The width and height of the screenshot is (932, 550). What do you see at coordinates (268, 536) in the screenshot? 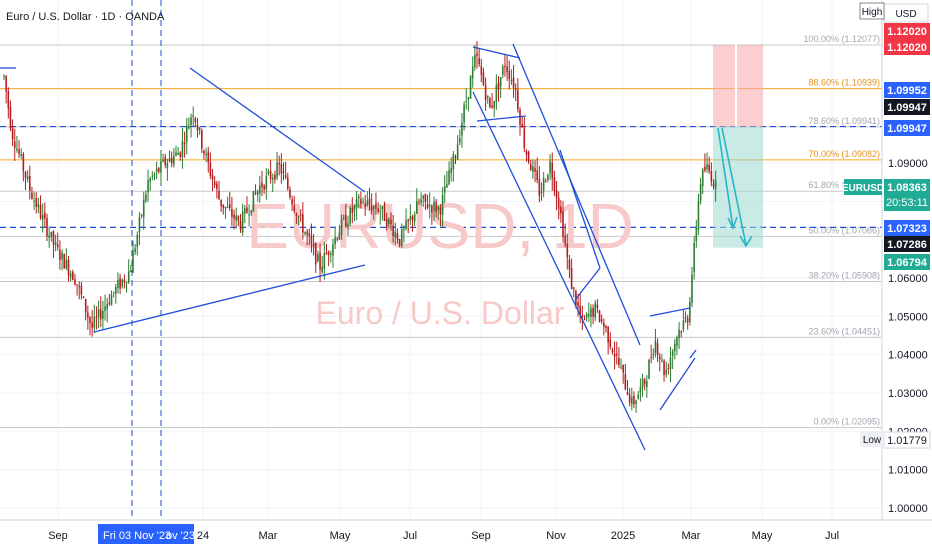
I see `x-tick-label: Mar` at bounding box center [268, 536].